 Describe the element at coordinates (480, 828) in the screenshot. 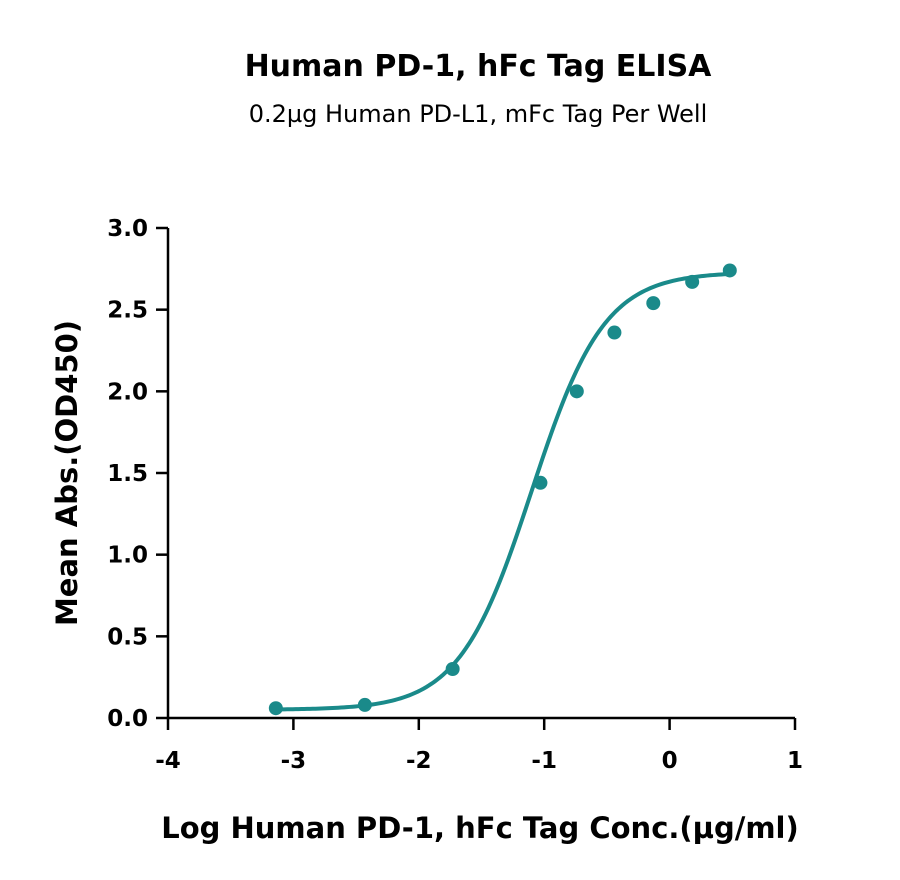

I see `x-axis-label: Log Human PD-1, hFc Tag Conc.(µg/ml)` at that location.